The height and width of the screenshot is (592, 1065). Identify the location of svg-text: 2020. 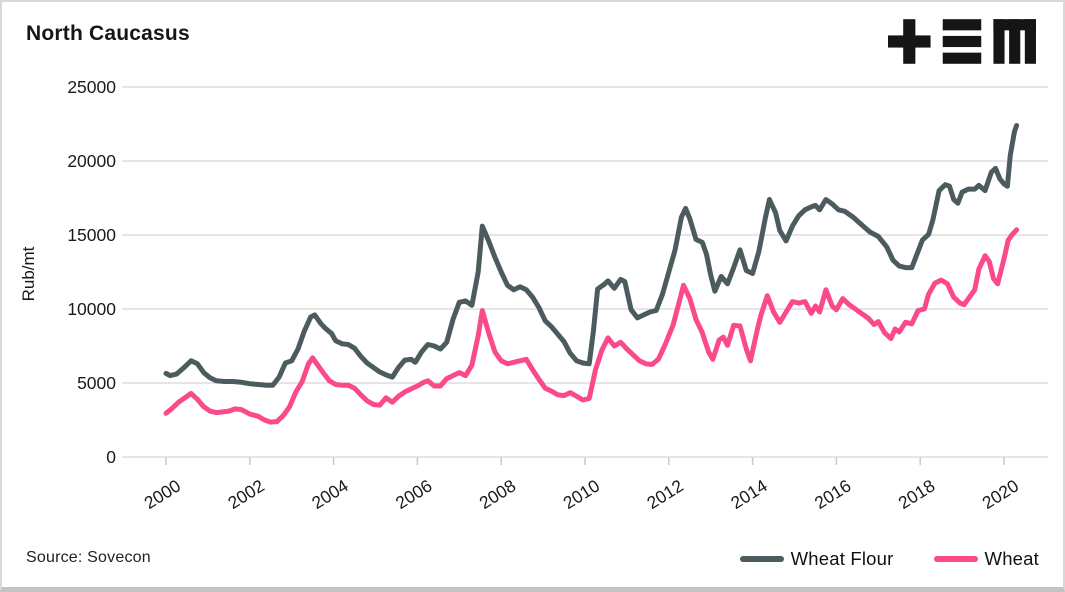
(1001, 494).